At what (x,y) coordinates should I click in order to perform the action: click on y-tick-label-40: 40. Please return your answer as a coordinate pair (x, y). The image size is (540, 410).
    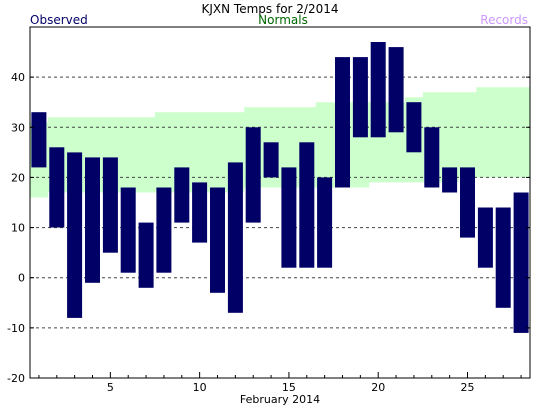
    Looking at the image, I should click on (18, 77).